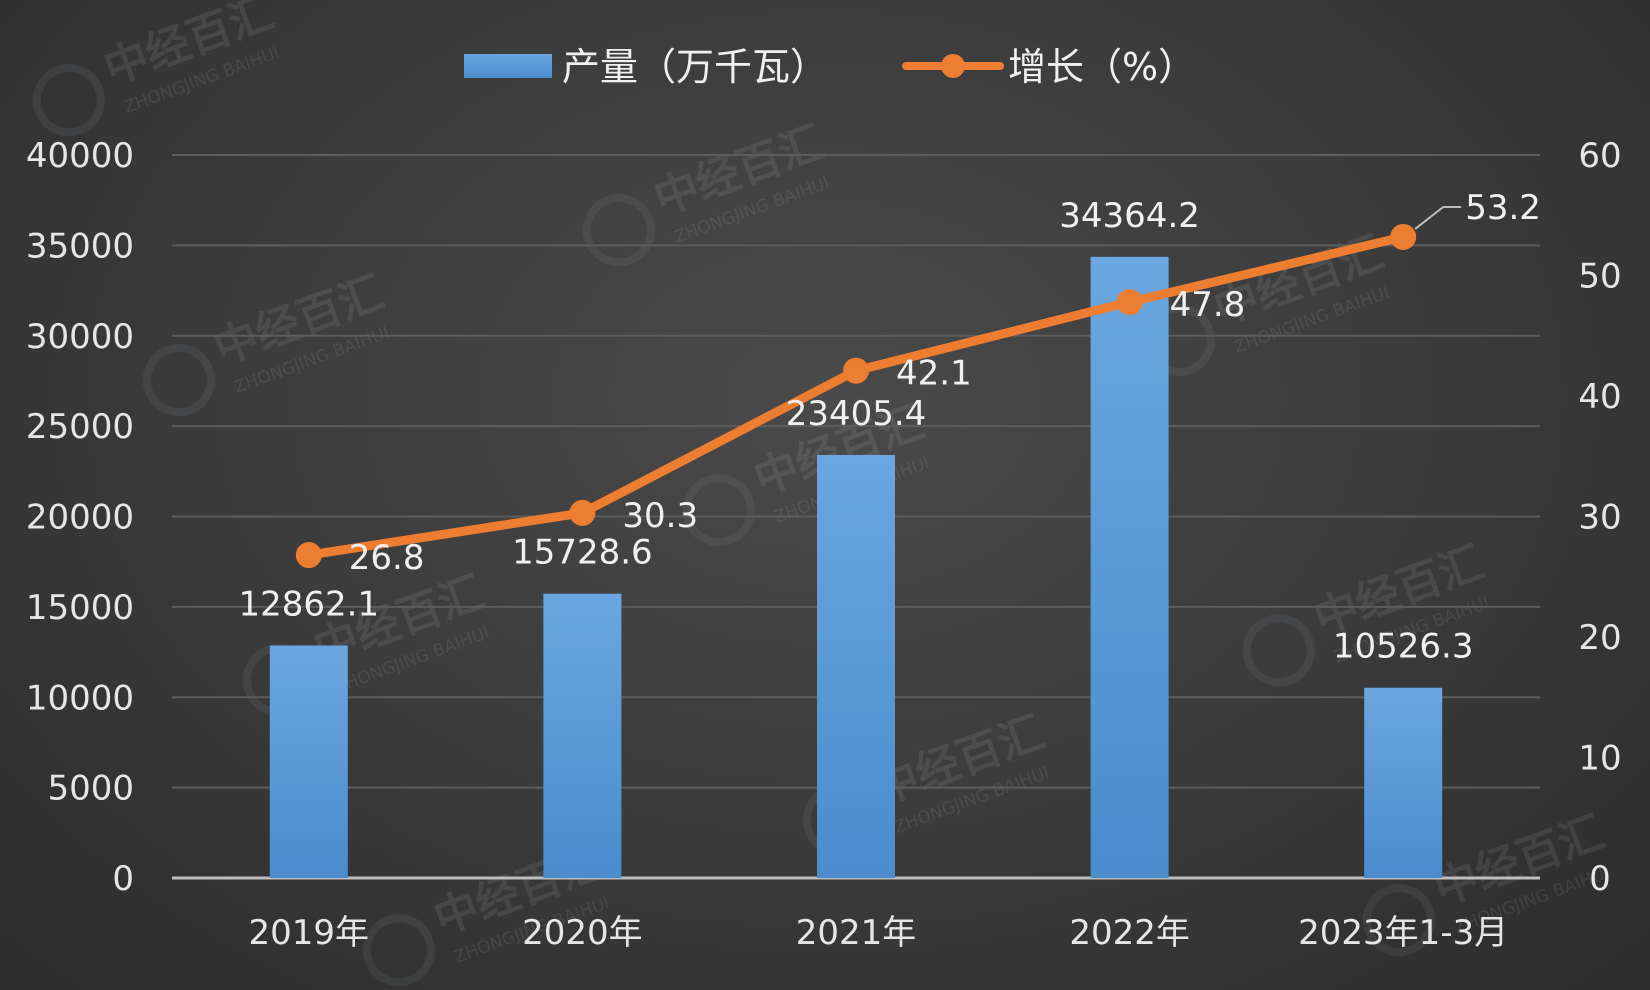  I want to click on y-right-tick-label: 40, so click(1599, 397).